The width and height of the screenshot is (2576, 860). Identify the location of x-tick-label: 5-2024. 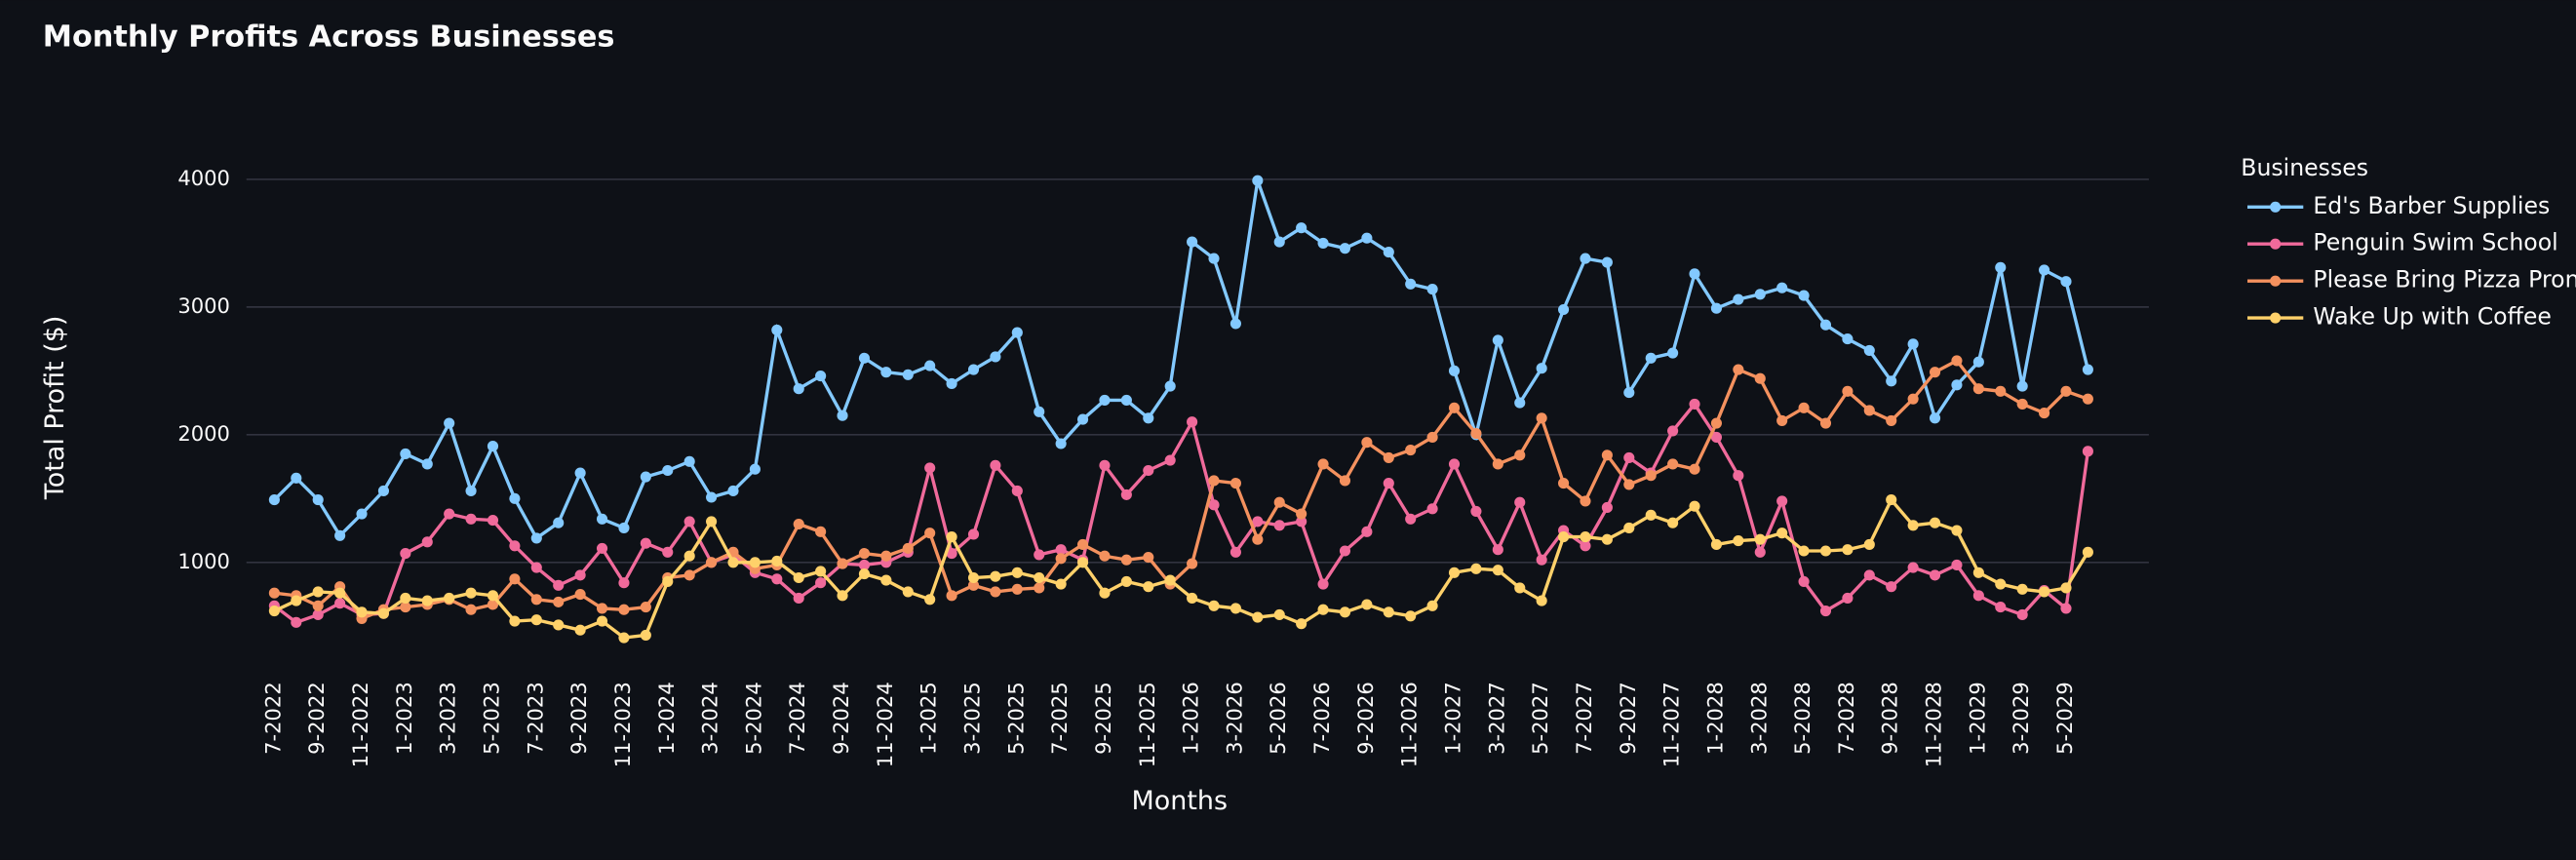
(753, 719).